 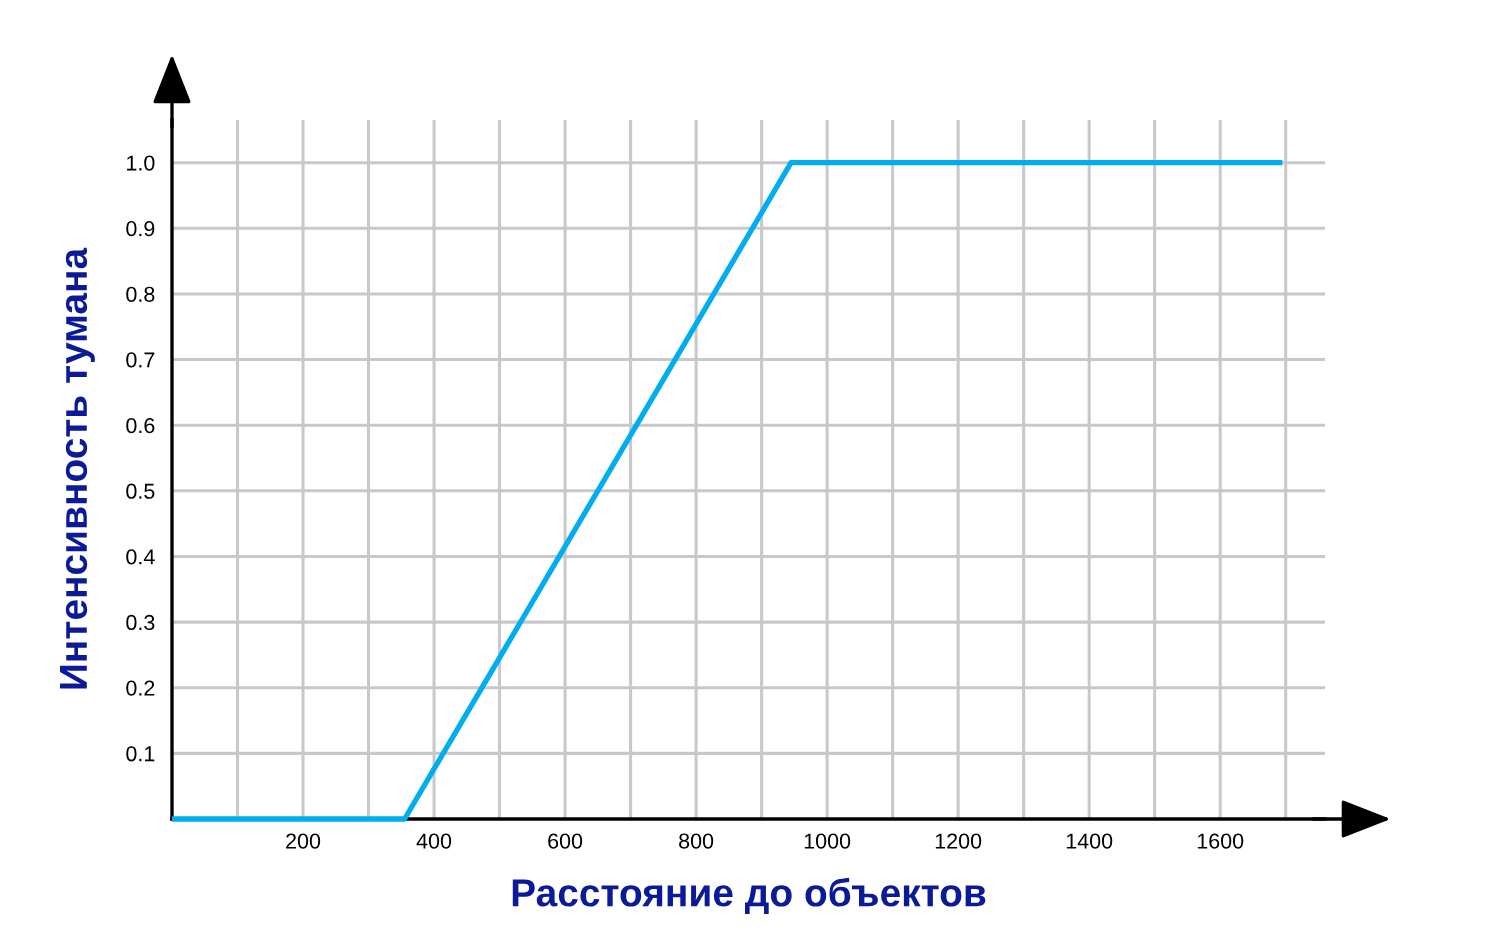 What do you see at coordinates (565, 841) in the screenshot?
I see `x-tick-label: 600` at bounding box center [565, 841].